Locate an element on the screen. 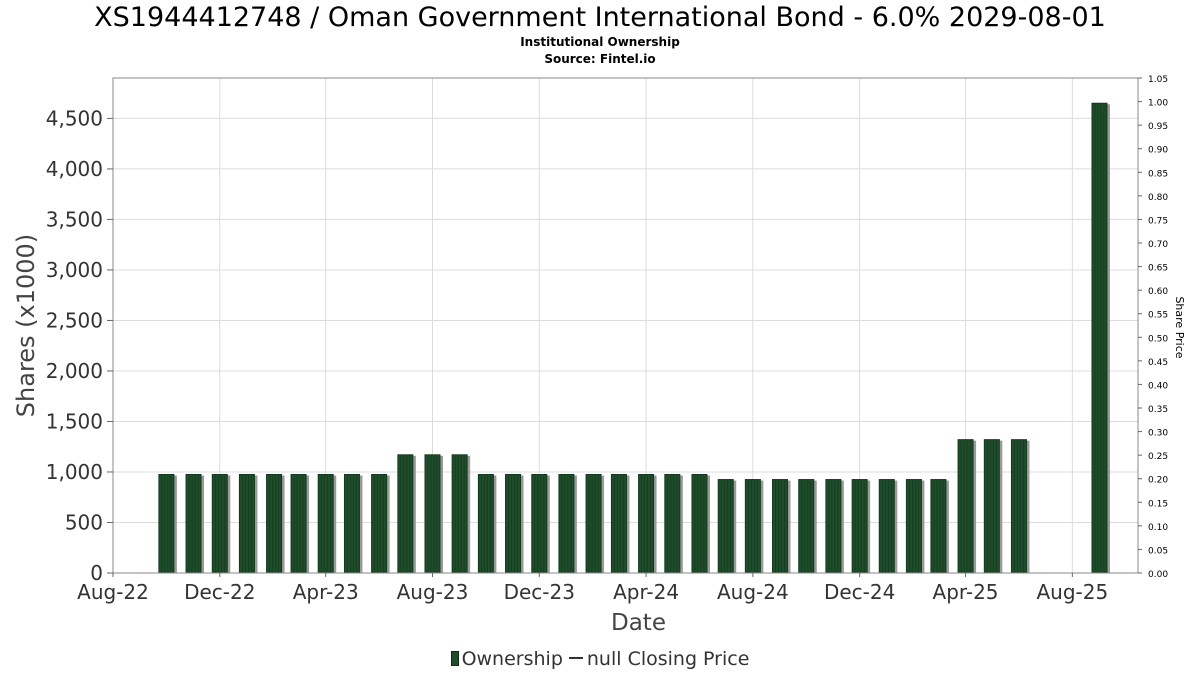 The height and width of the screenshot is (675, 1200). y-tick-label: 4,000 is located at coordinates (74, 169).